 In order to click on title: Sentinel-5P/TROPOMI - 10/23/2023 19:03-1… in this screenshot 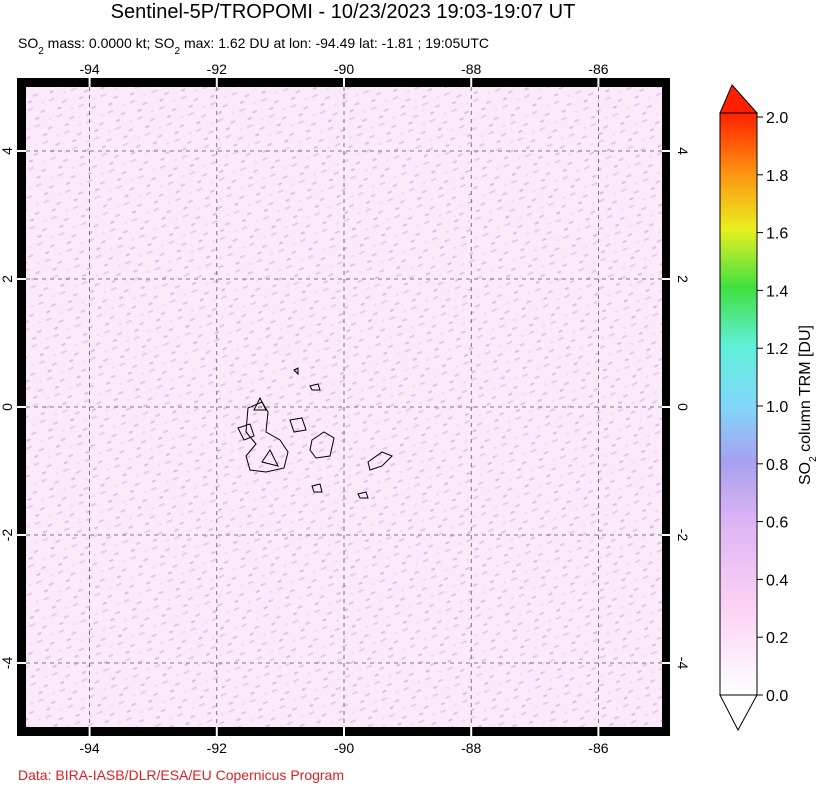, I will do `click(343, 12)`.